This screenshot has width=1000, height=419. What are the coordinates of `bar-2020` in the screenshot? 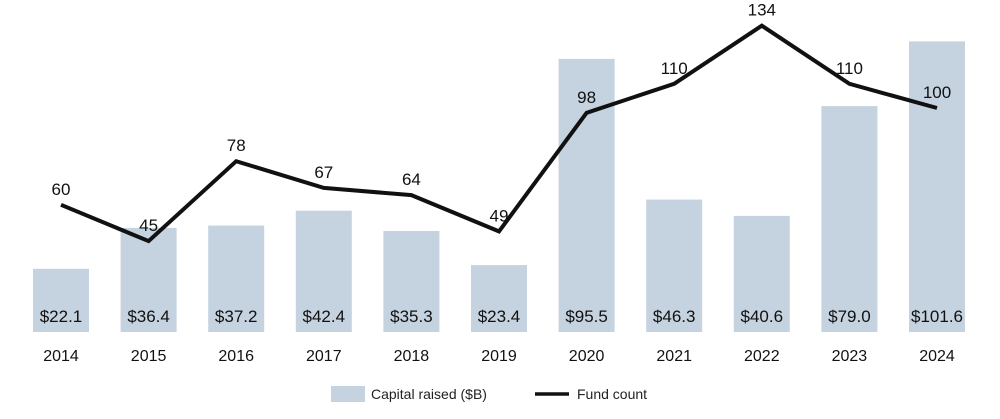 It's located at (586, 195).